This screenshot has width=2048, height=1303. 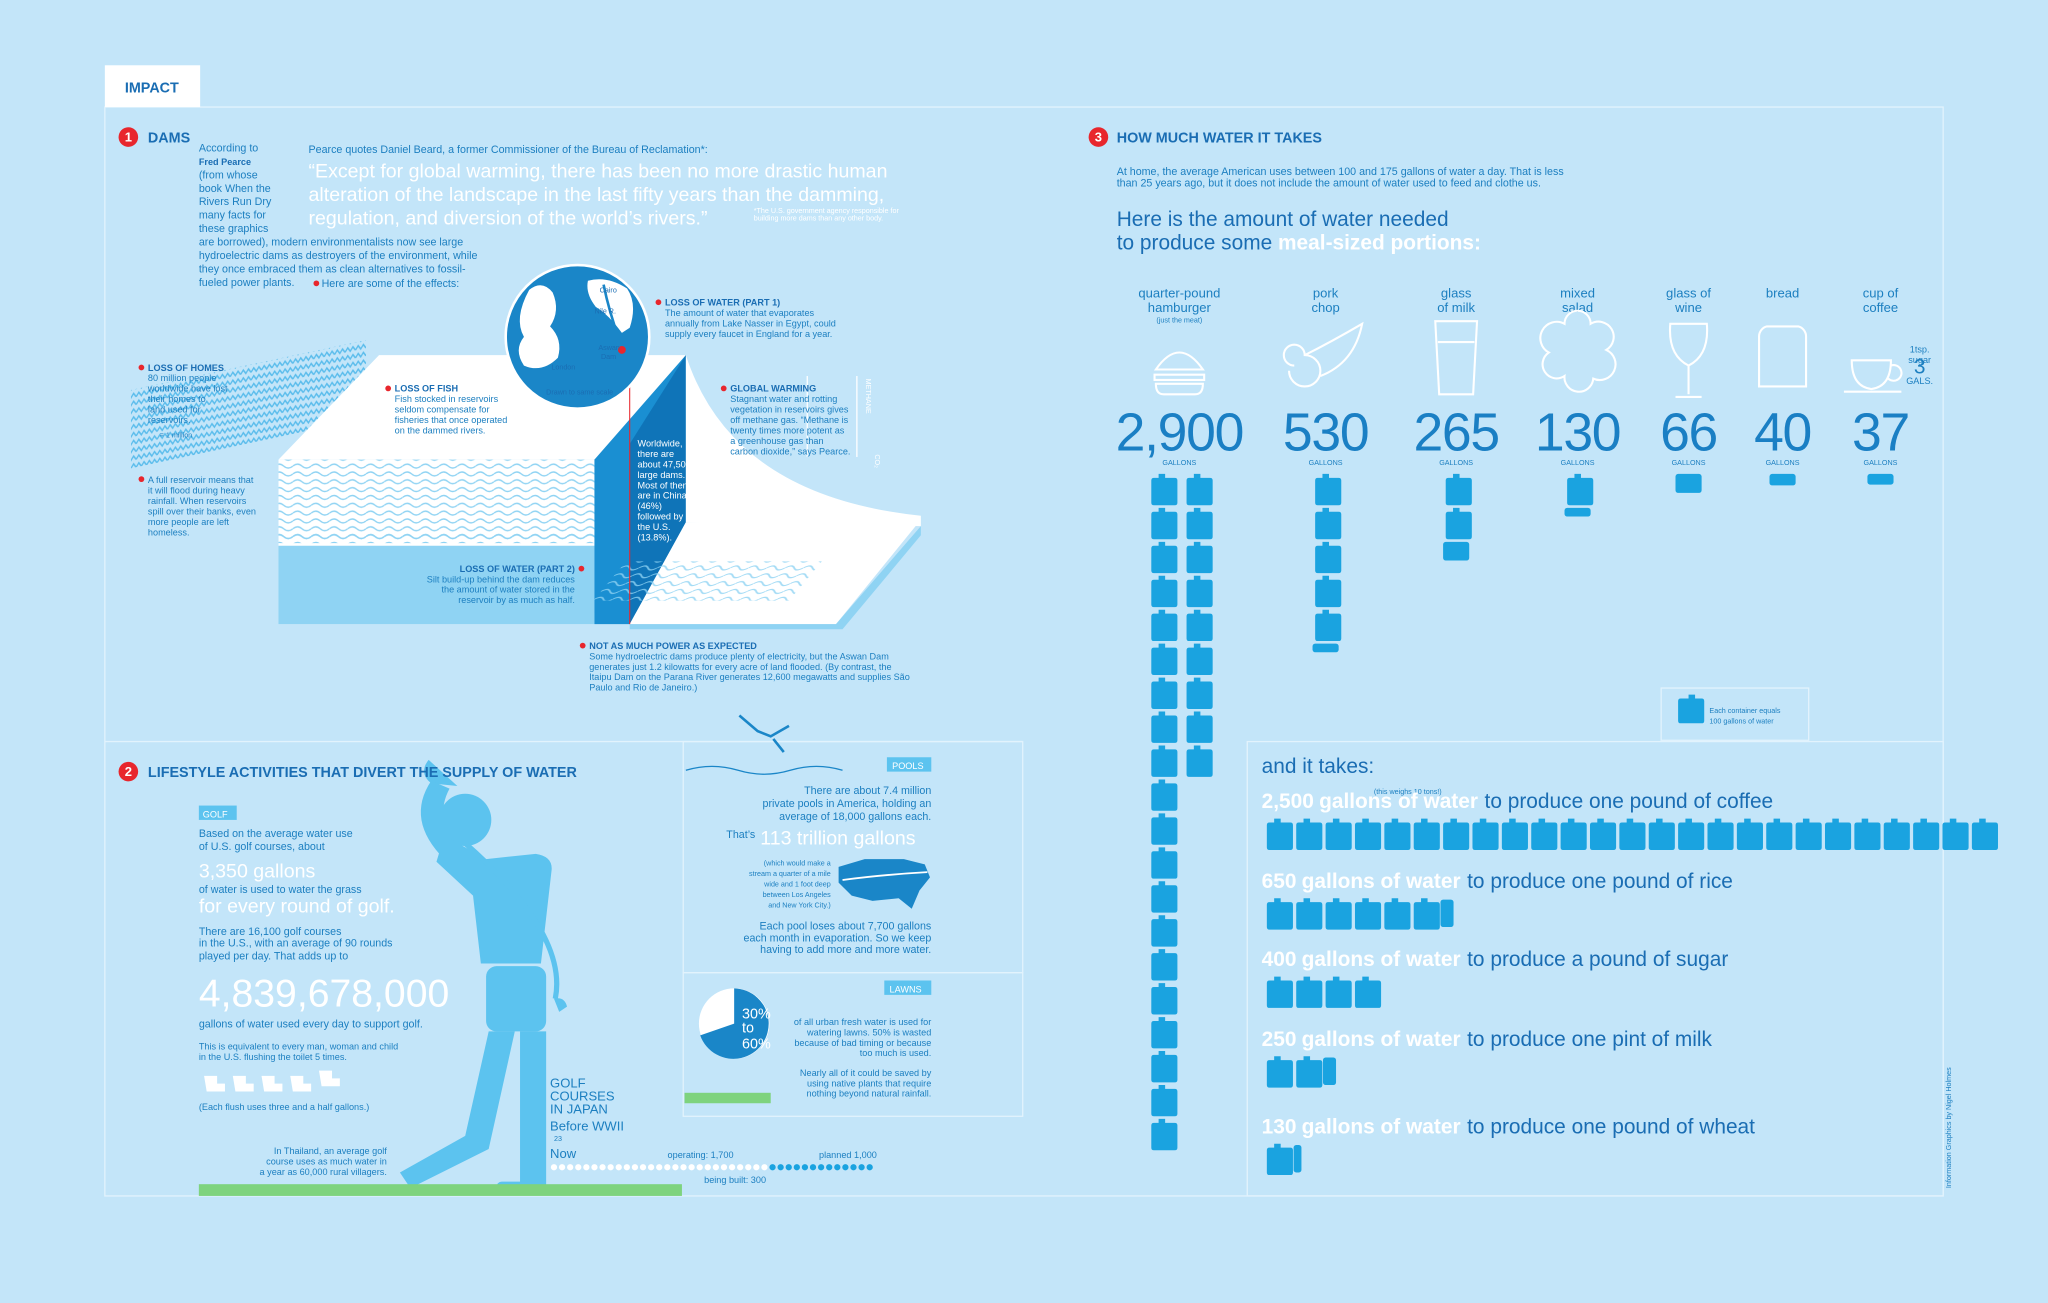 I want to click on text: being built: 300, so click(x=735, y=1180).